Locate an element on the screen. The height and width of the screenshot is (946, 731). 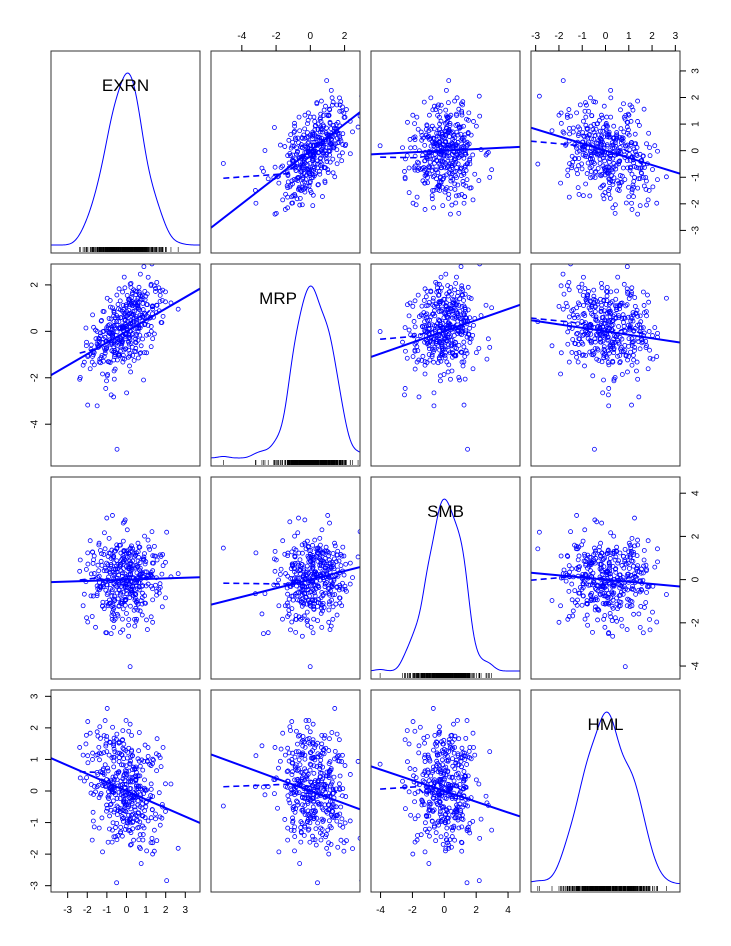
smoother-line is located at coordinates (587, 579).